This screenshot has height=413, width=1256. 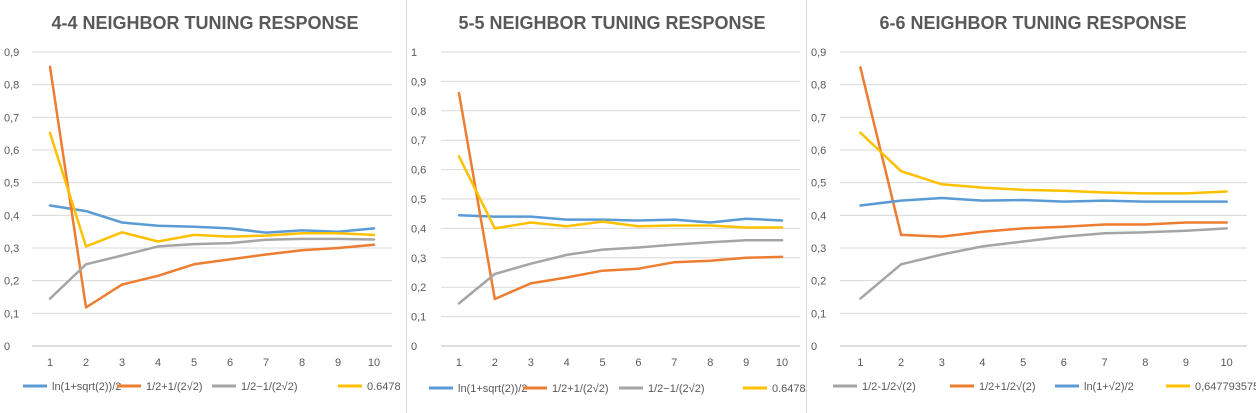 I want to click on legend-label: 0,647793575, so click(x=1225, y=387).